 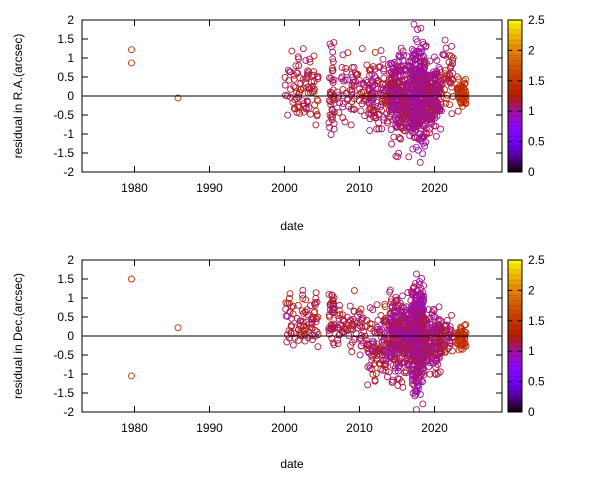 What do you see at coordinates (434, 428) in the screenshot?
I see `x-tick-label: 2020` at bounding box center [434, 428].